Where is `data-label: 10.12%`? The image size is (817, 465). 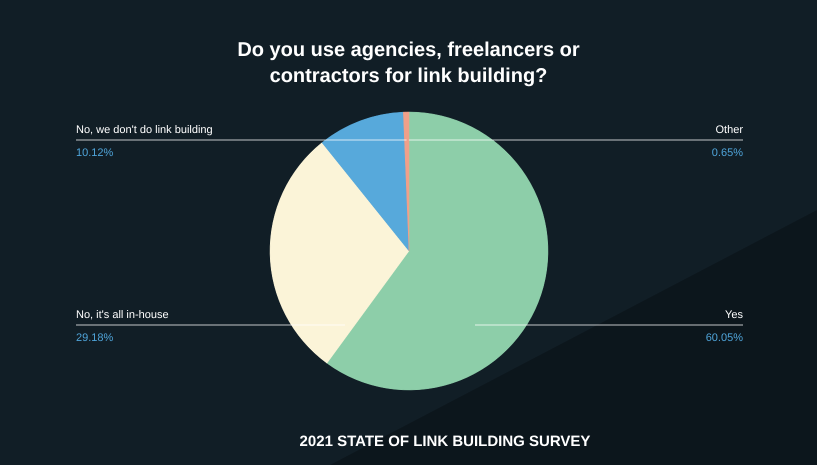 data-label: 10.12% is located at coordinates (95, 153).